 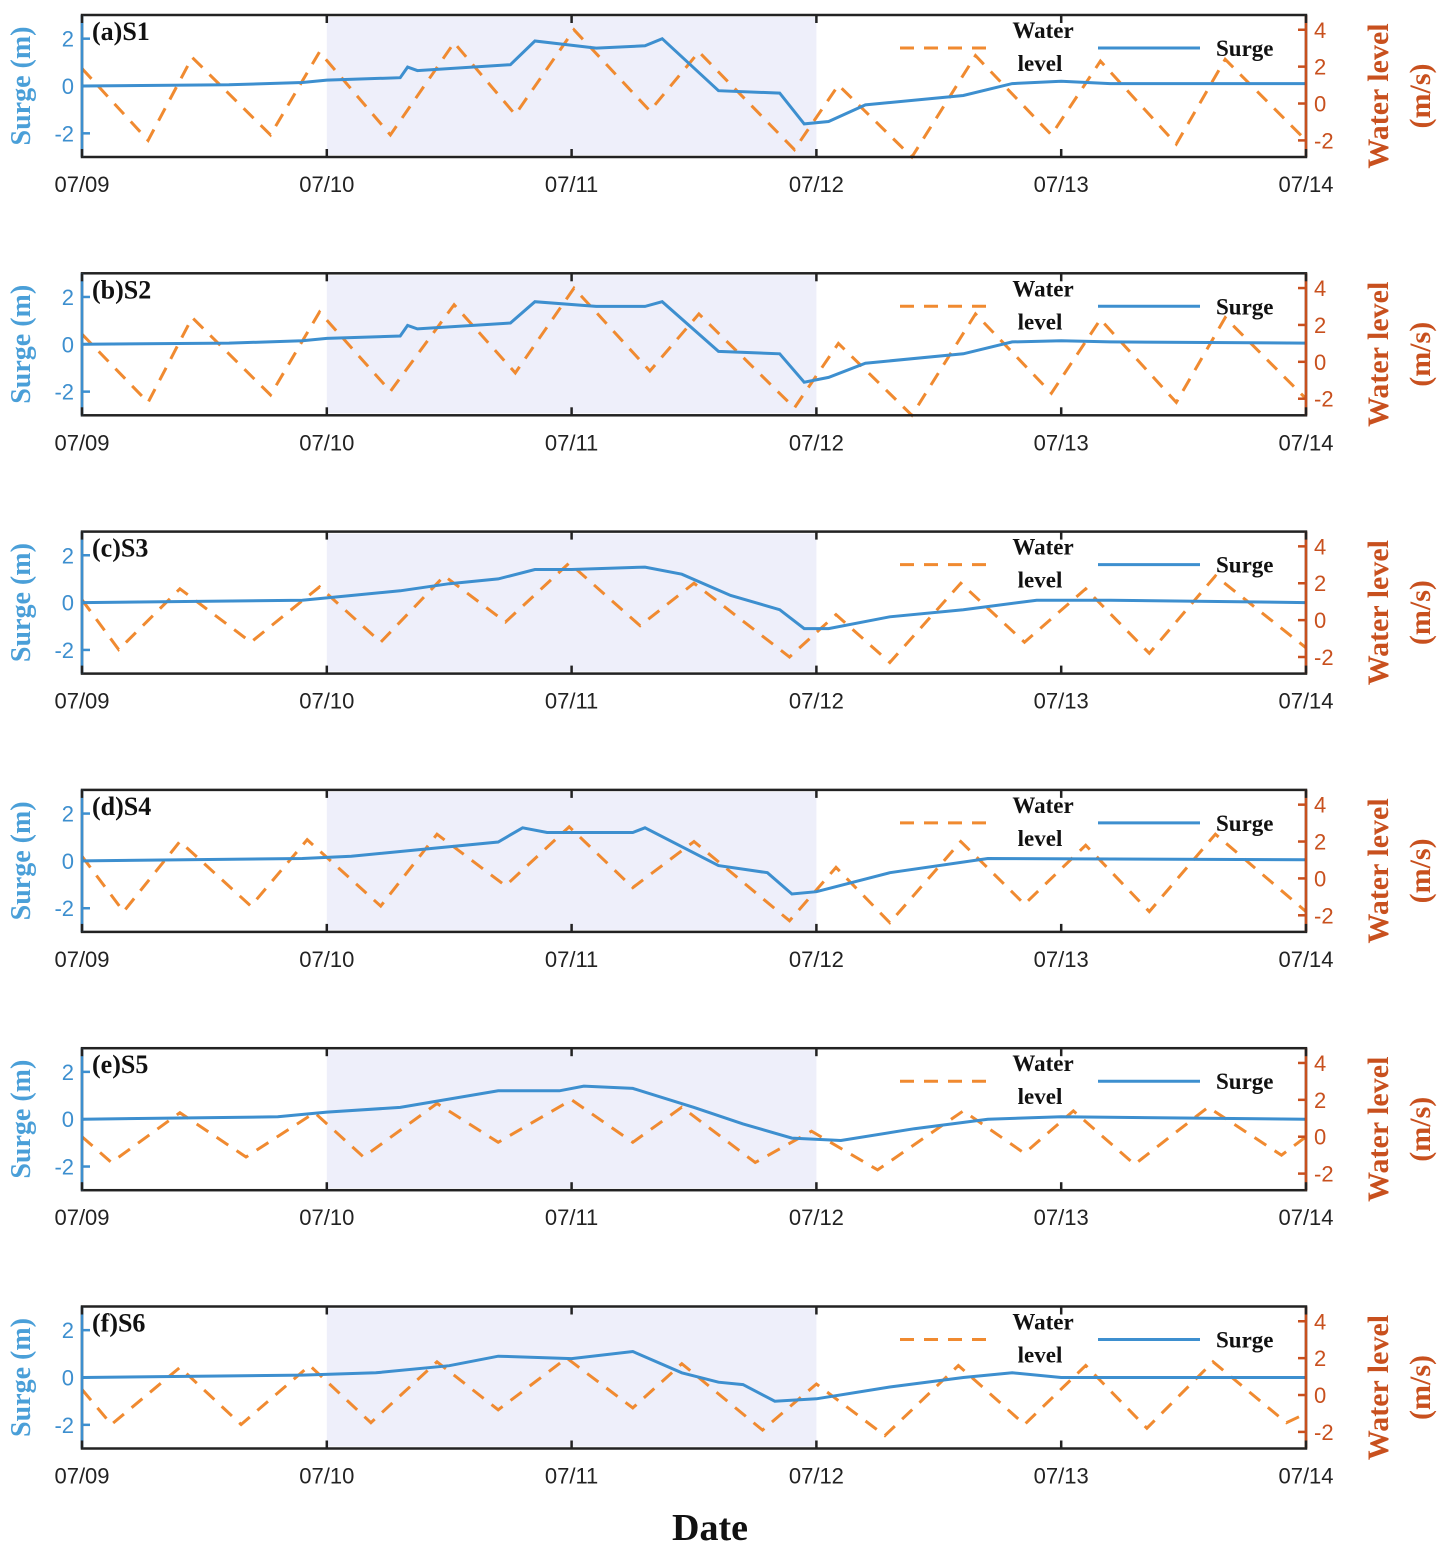 I want to click on panel-title: (a)S1, so click(x=121, y=31).